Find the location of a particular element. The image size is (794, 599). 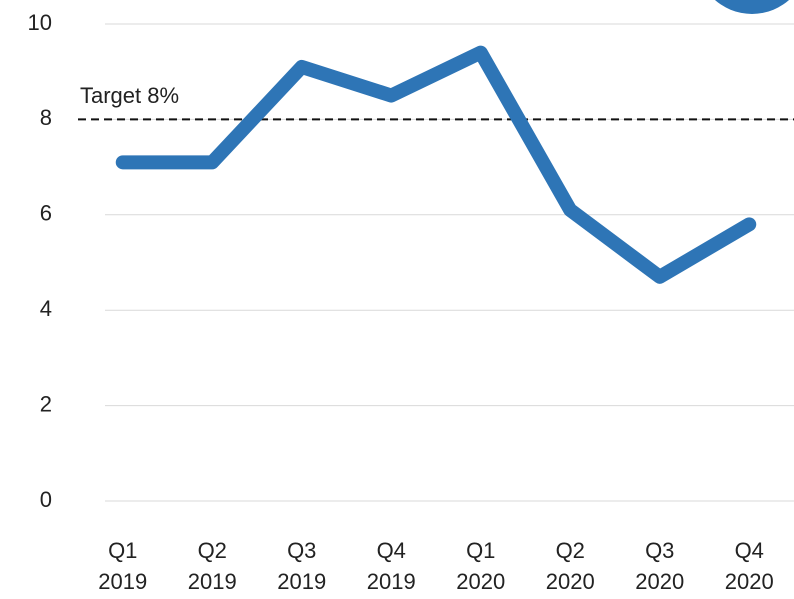

decorative-circle is located at coordinates (752, 7).